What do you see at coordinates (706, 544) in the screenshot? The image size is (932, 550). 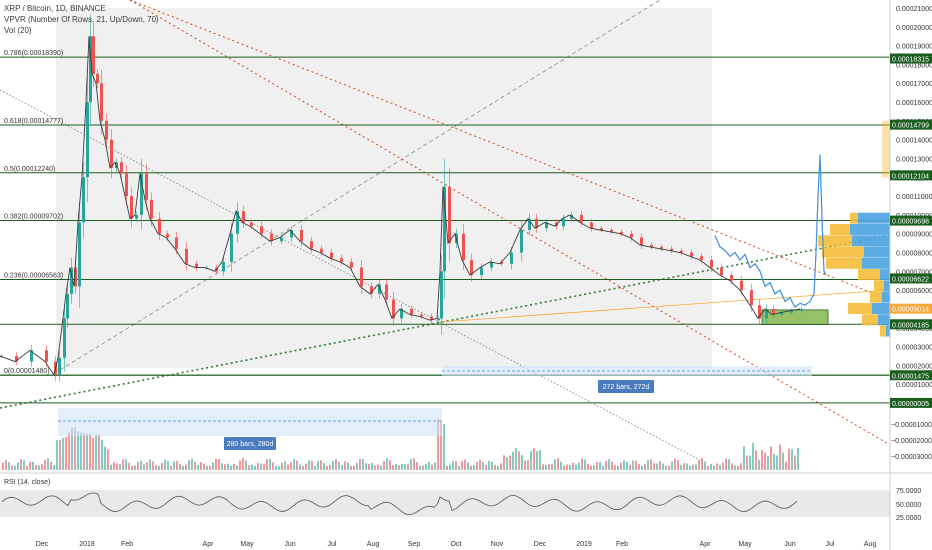 I see `time-tick-label: Apr` at bounding box center [706, 544].